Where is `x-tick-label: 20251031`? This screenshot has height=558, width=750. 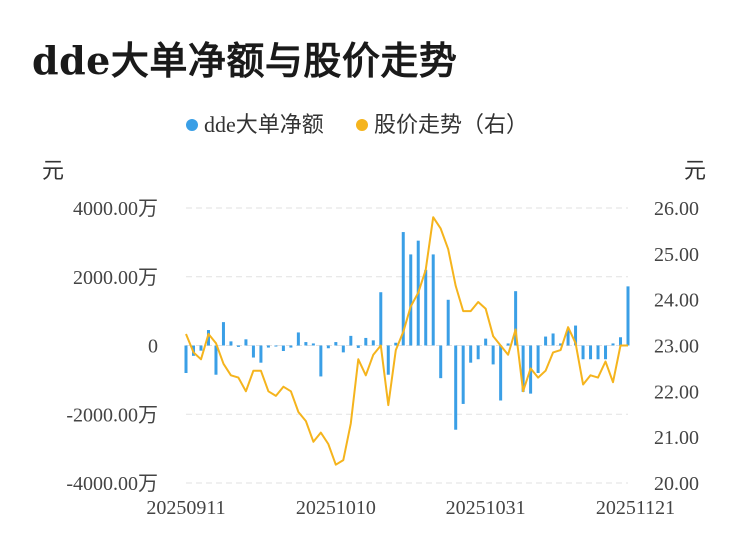 x-tick-label: 20251031 is located at coordinates (486, 508).